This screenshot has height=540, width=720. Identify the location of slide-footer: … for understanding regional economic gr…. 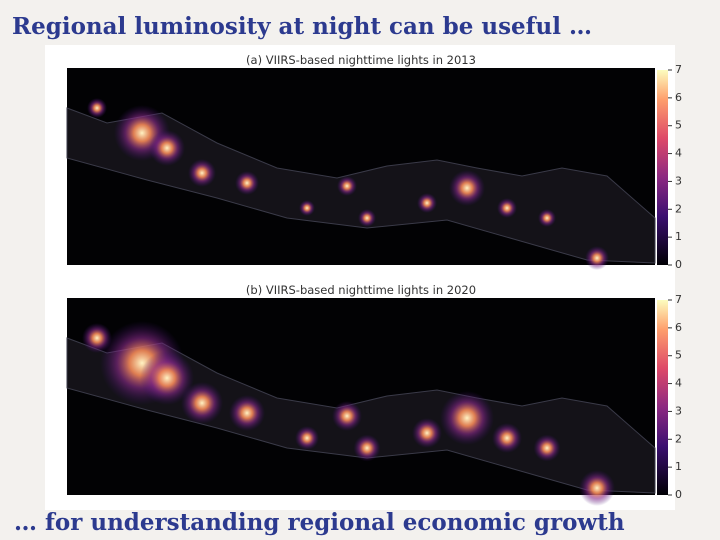
(319, 522).